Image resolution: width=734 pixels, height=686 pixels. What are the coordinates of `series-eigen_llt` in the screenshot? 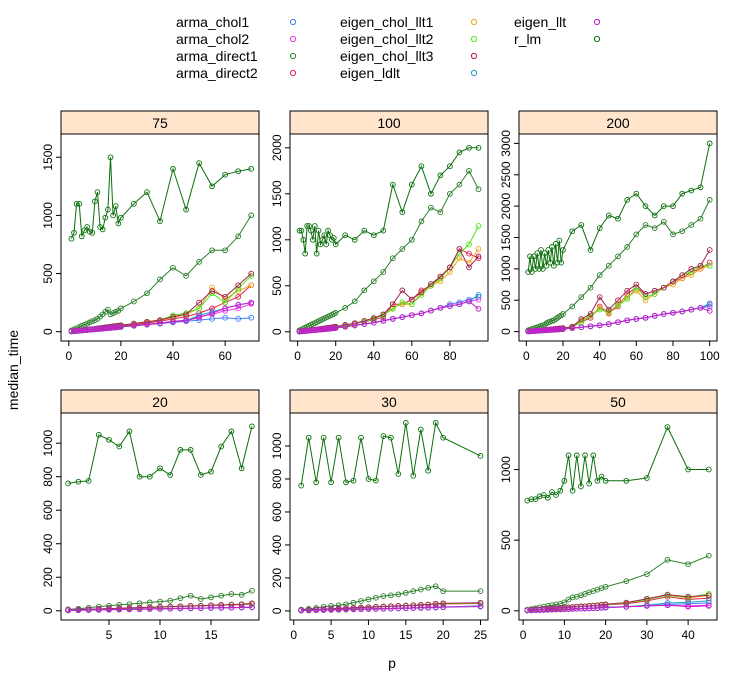 It's located at (161, 317).